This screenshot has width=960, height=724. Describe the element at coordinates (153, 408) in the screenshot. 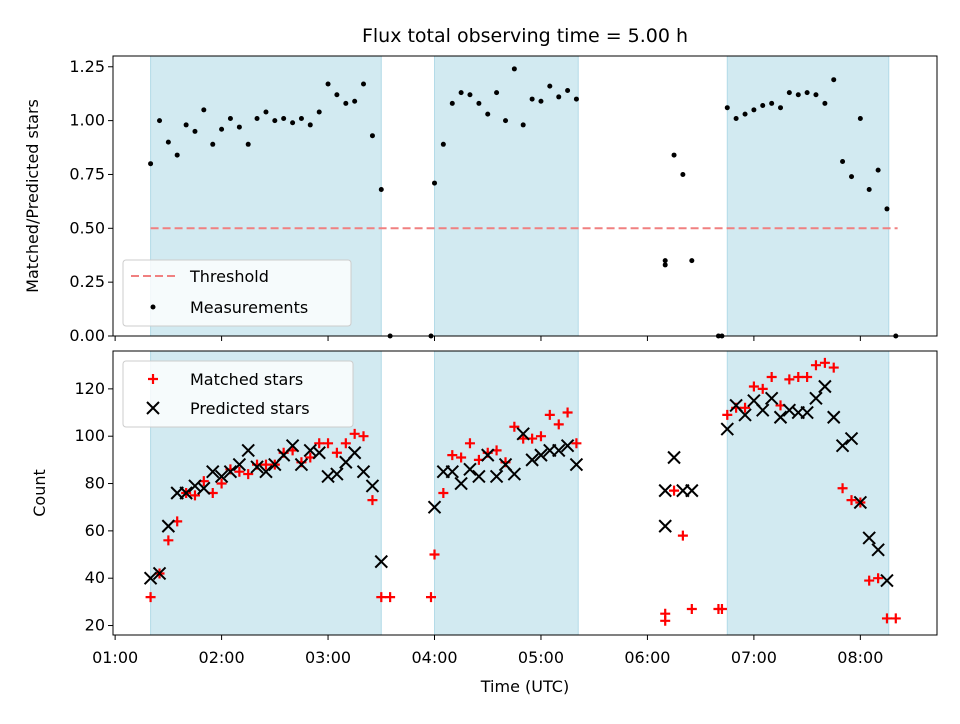

I see `legend-predicted-swatch` at that location.